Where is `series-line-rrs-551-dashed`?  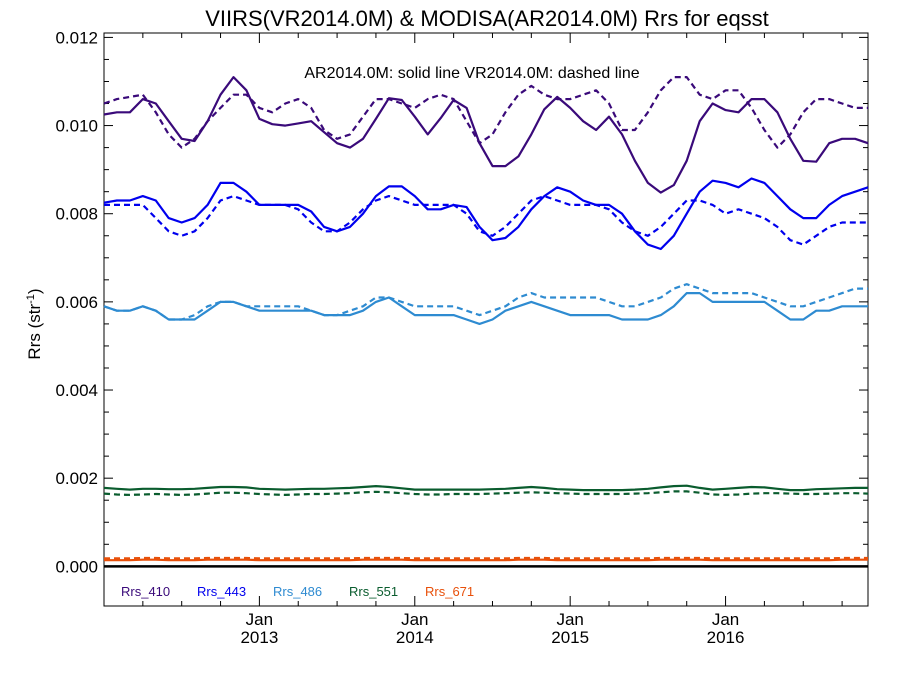
series-line-rrs-551-dashed is located at coordinates (486, 493).